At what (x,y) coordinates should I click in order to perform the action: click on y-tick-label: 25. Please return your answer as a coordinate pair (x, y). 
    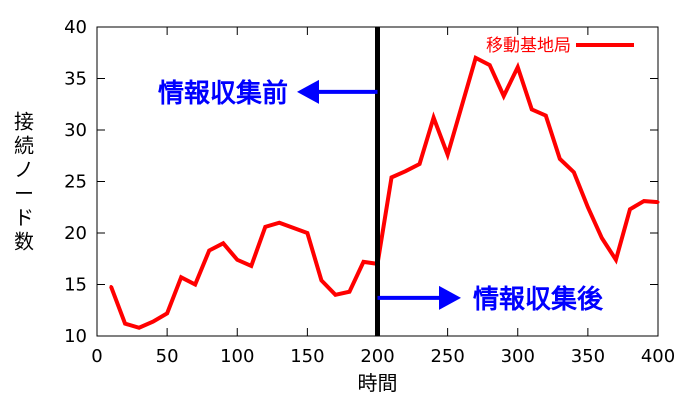
    Looking at the image, I should click on (75, 182).